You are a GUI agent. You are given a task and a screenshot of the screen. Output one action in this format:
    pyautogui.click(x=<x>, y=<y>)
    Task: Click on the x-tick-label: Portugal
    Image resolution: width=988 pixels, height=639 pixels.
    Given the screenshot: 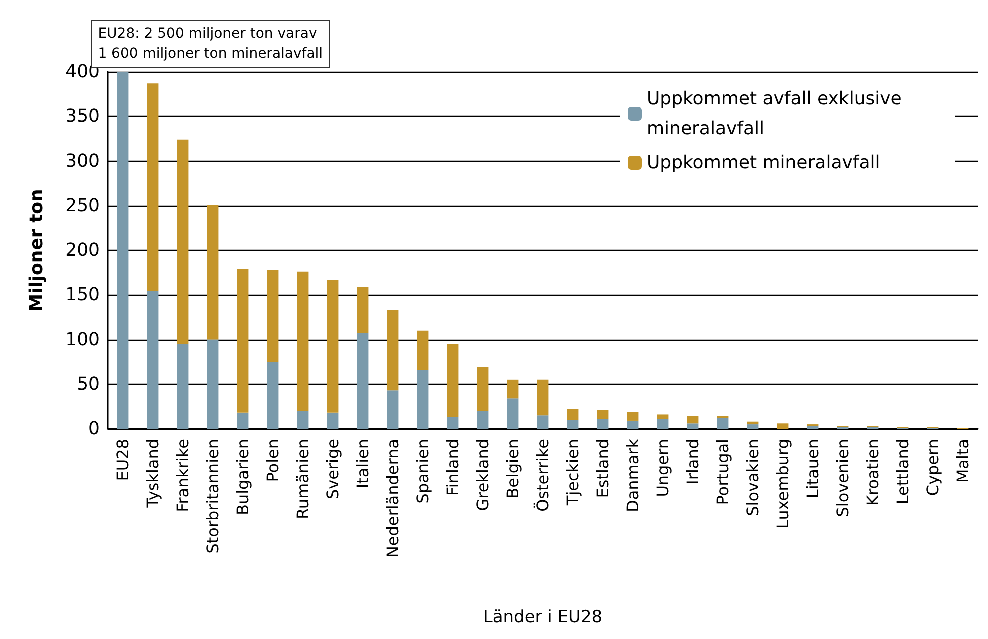 What is the action you would take?
    pyautogui.click(x=723, y=472)
    